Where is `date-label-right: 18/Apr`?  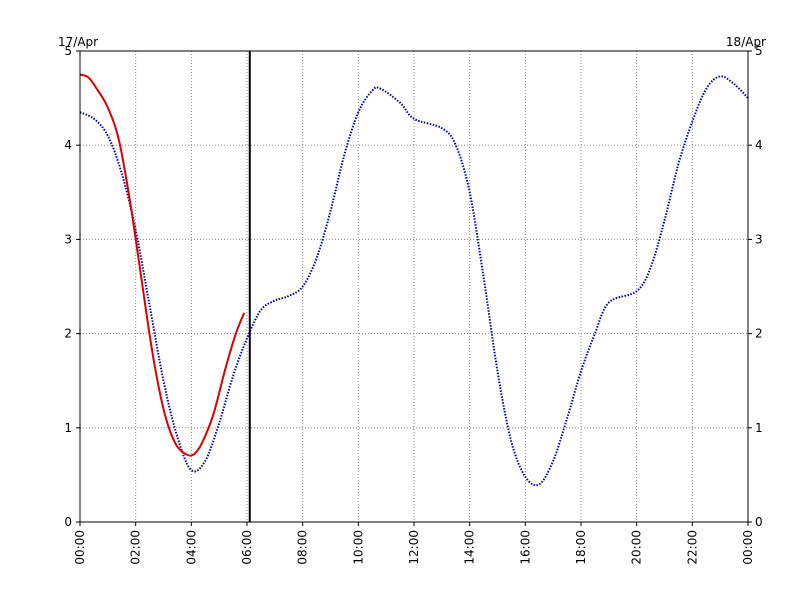 date-label-right: 18/Apr is located at coordinates (746, 42).